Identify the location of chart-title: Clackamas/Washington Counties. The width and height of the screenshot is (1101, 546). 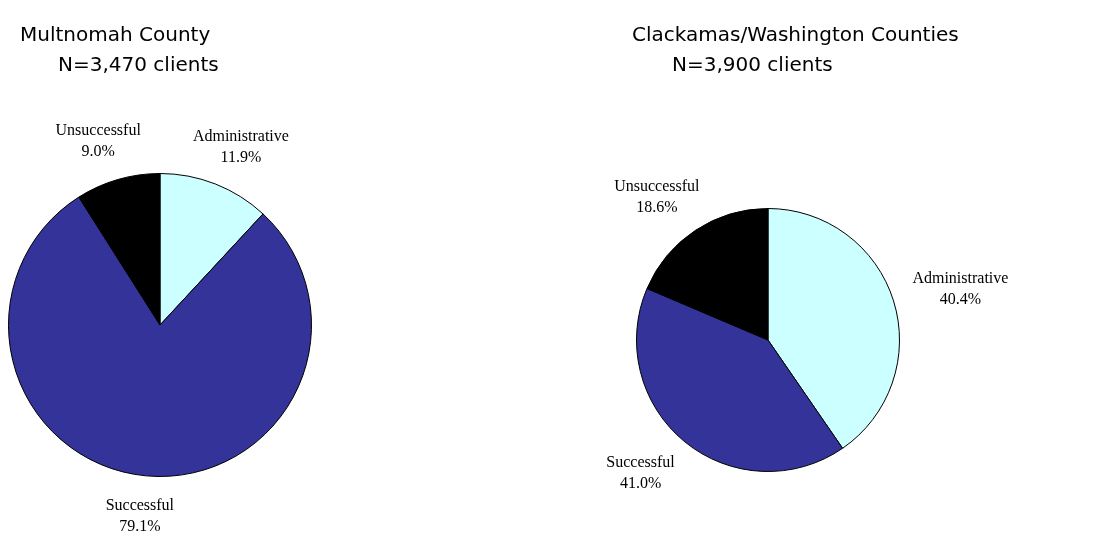
(795, 34).